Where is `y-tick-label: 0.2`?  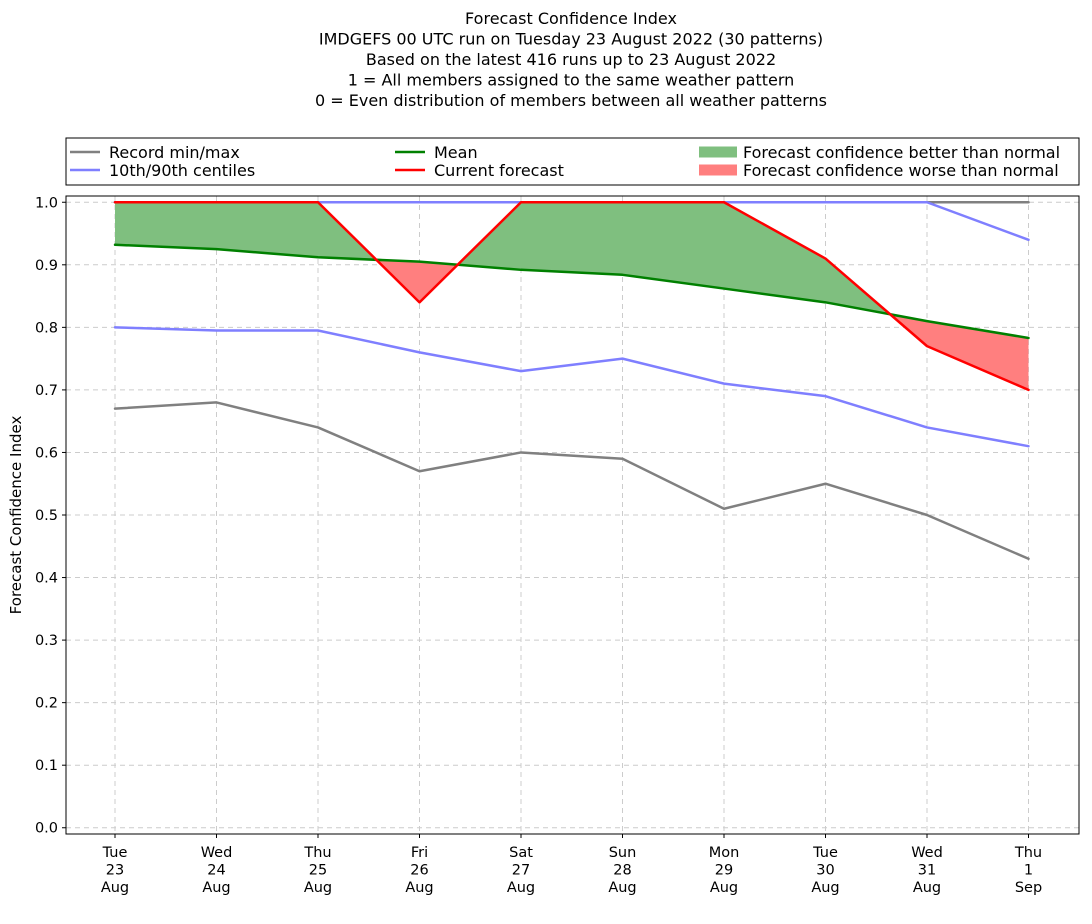
y-tick-label: 0.2 is located at coordinates (46, 704).